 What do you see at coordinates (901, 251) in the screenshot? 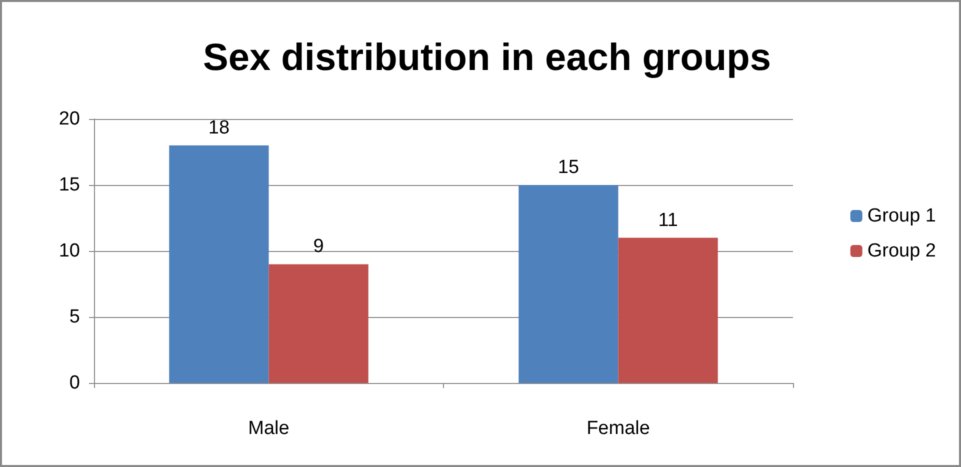
I see `legend-label: Group 2` at bounding box center [901, 251].